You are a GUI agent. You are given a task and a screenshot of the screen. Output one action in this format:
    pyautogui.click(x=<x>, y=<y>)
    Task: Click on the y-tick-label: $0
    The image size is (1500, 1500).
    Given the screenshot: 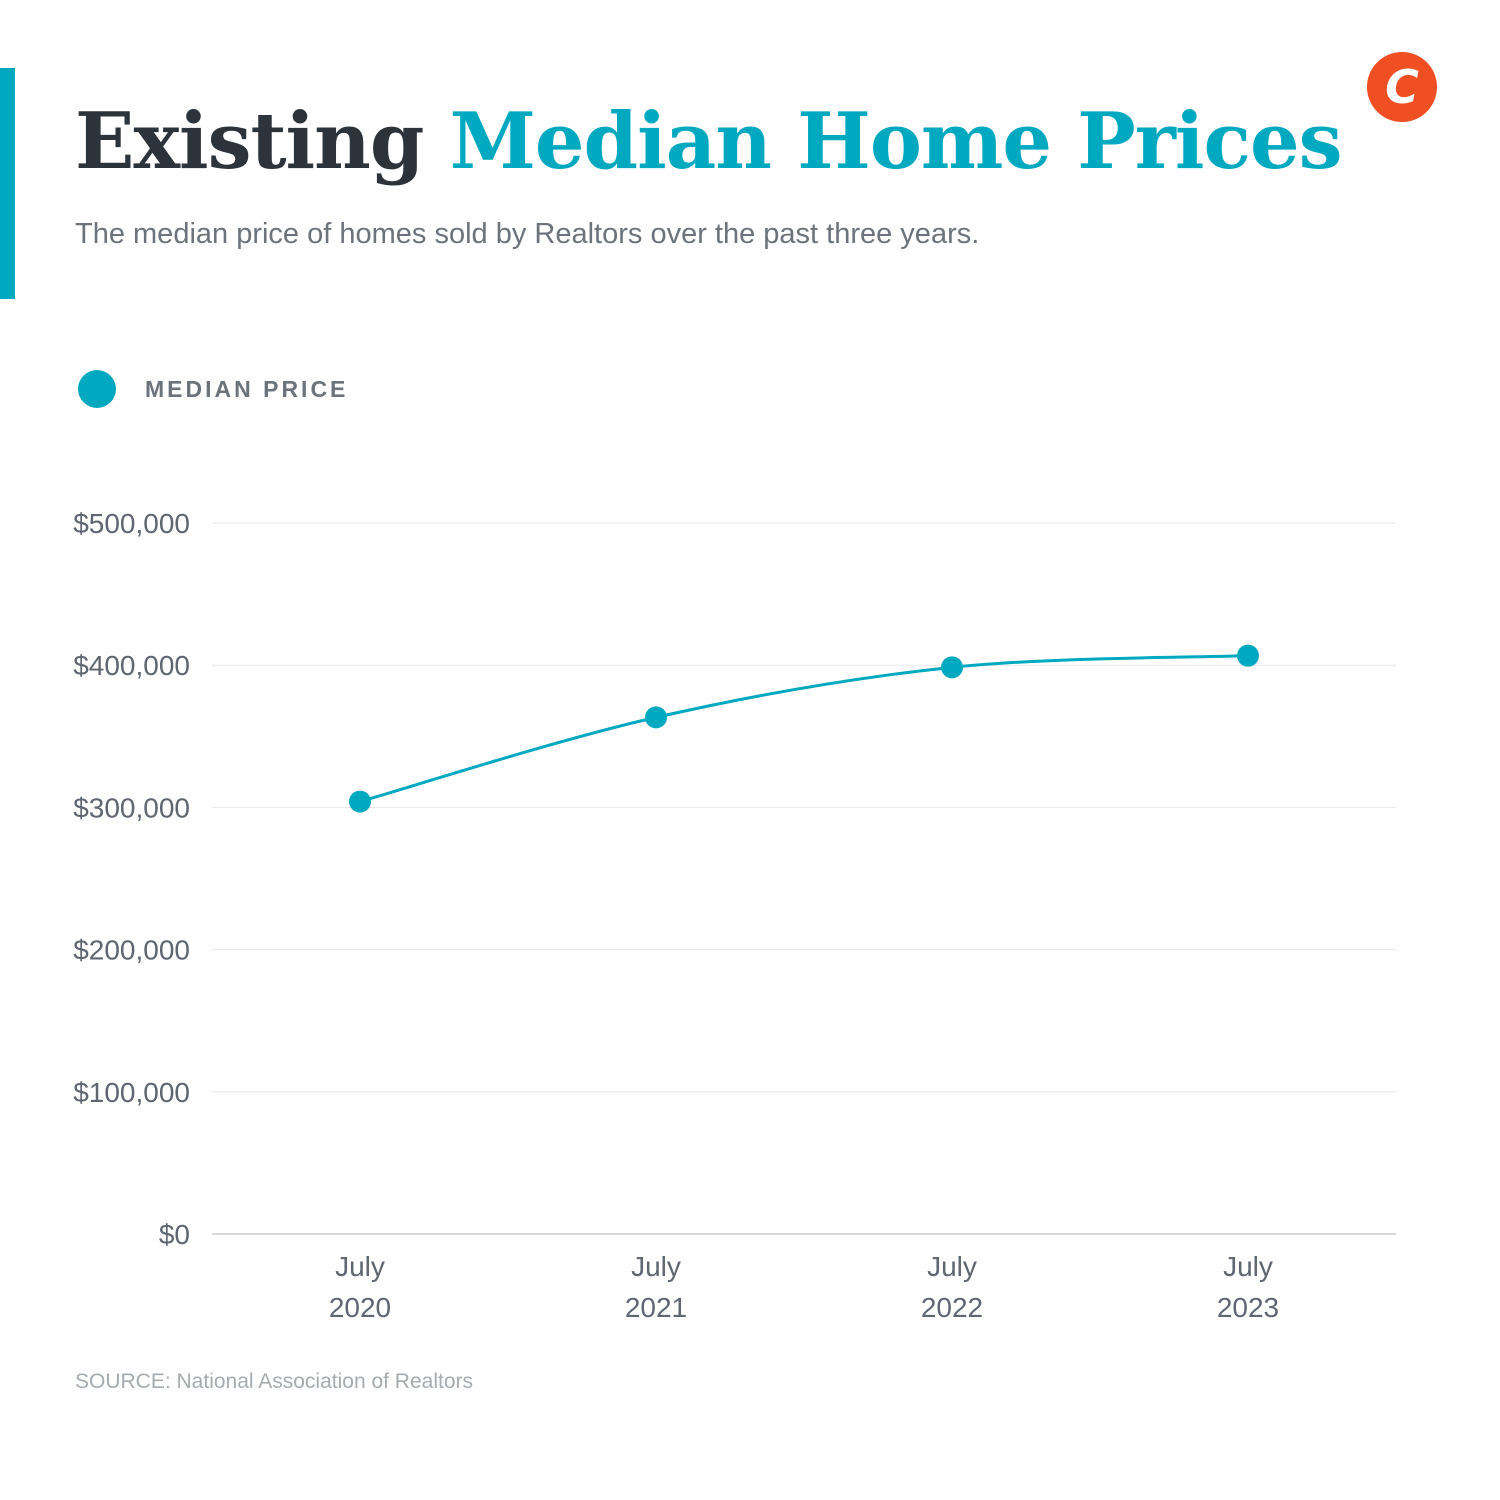 What is the action you would take?
    pyautogui.click(x=174, y=1234)
    